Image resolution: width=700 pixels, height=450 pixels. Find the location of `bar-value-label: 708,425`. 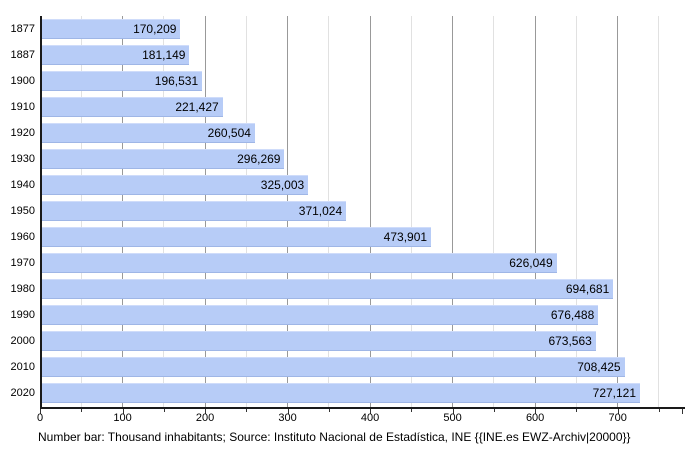

bar-value-label: 708,425 is located at coordinates (599, 367).